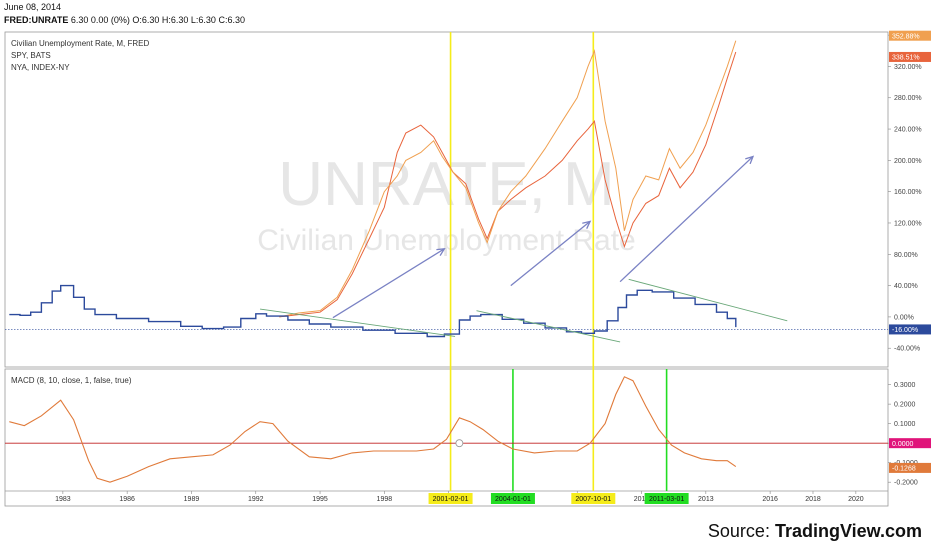 Image resolution: width=932 pixels, height=550 pixels. What do you see at coordinates (446, 240) in the screenshot?
I see `watermark-subtitle: Civilian Unemployment Rate` at bounding box center [446, 240].